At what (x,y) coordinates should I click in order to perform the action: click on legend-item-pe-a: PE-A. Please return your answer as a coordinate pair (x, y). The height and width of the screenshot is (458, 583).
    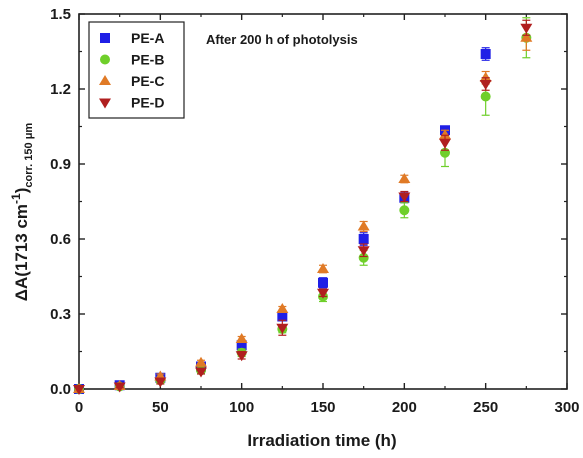
    Looking at the image, I should click on (132, 38).